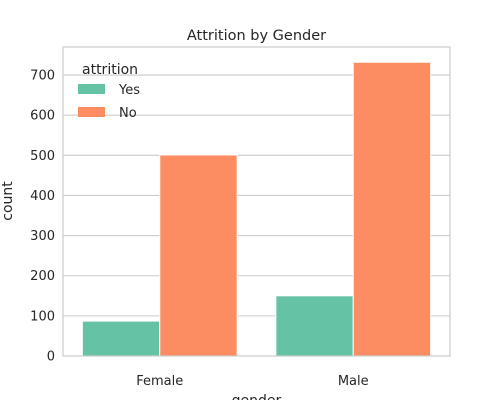  I want to click on y-tick-label-700: 700, so click(42, 76).